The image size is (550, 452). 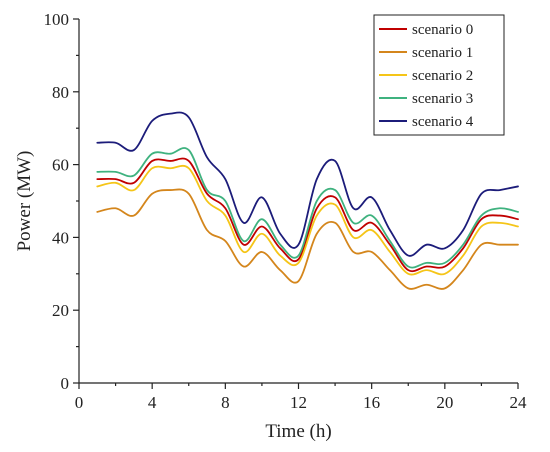 What do you see at coordinates (298, 402) in the screenshot?
I see `x-tick-label: 12` at bounding box center [298, 402].